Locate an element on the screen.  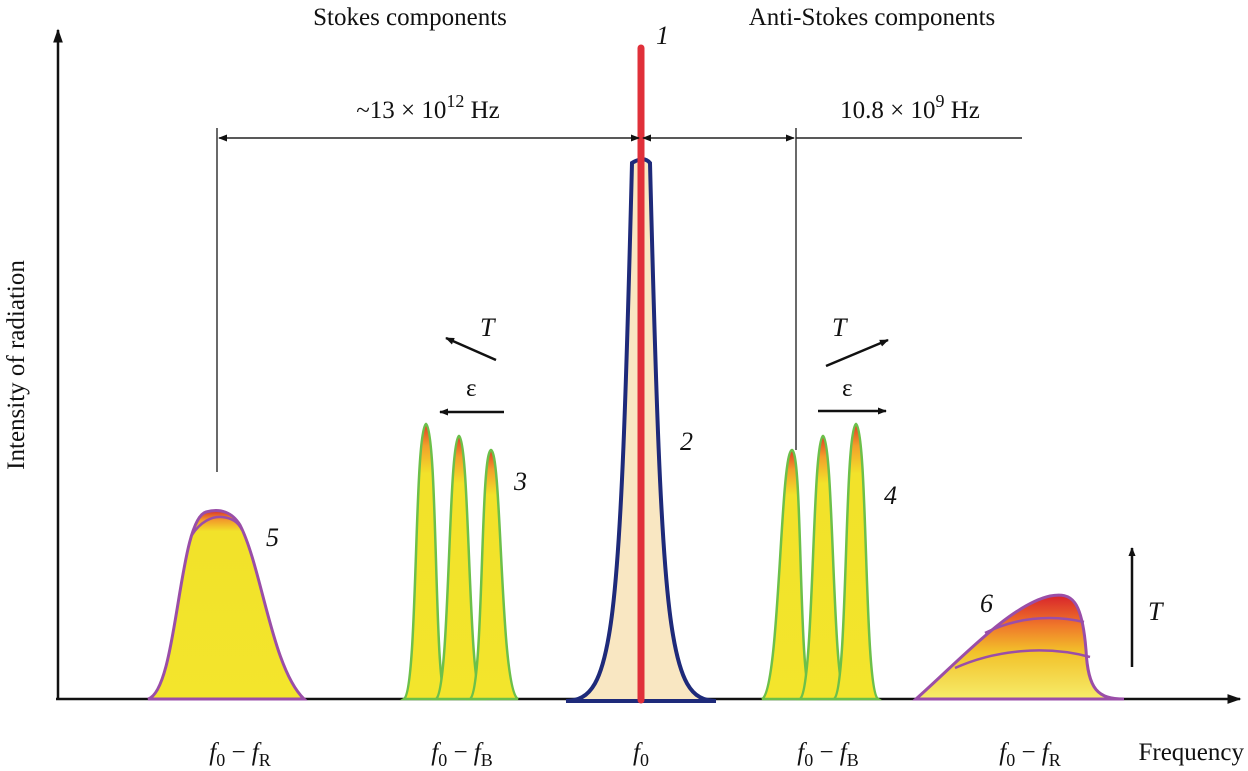
raman-T-label: T is located at coordinates (1156, 611).